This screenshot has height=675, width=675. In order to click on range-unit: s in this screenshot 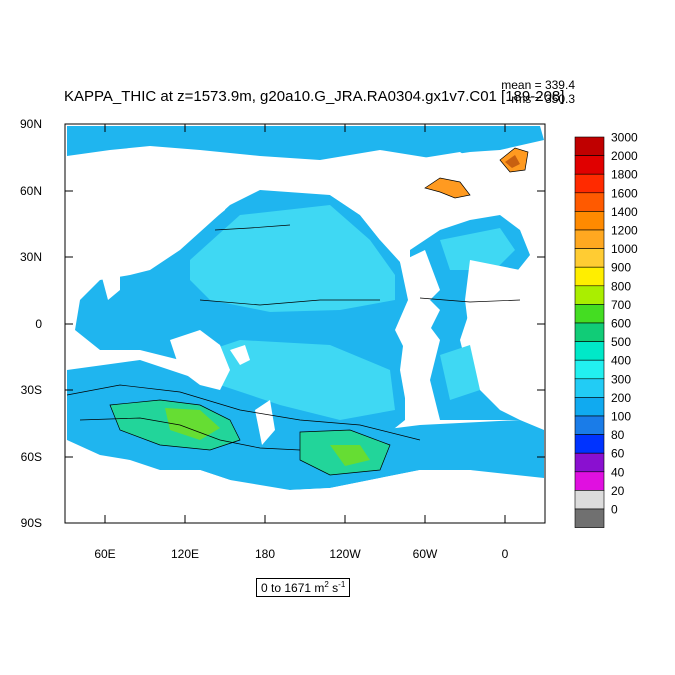, I will do `click(333, 588)`.